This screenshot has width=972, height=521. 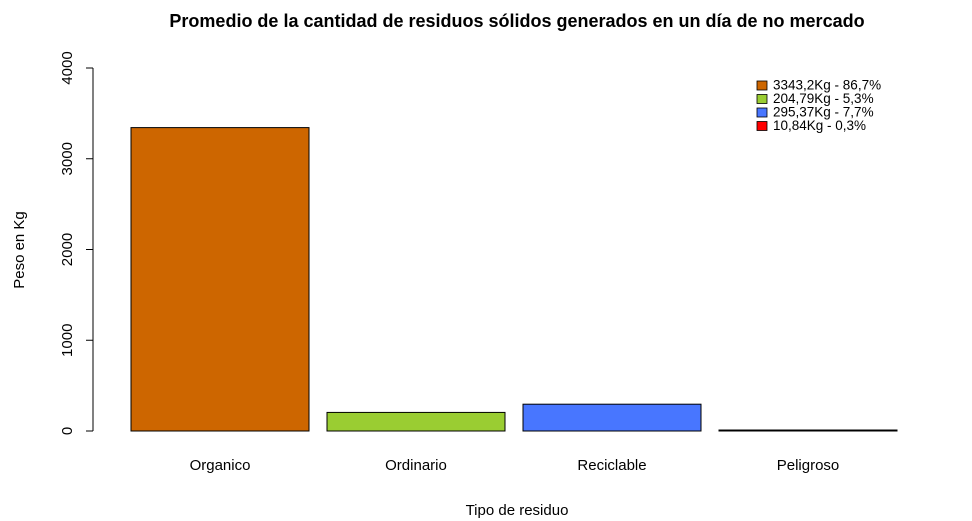 I want to click on x-axis-label: Tipo de residuo, so click(x=517, y=510).